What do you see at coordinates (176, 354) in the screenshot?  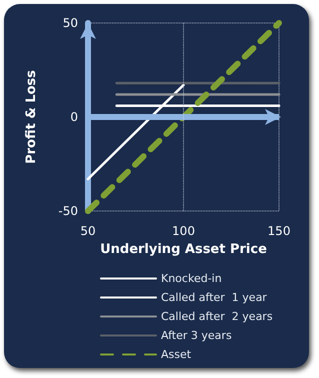 I see `legend-label: Asset` at bounding box center [176, 354].